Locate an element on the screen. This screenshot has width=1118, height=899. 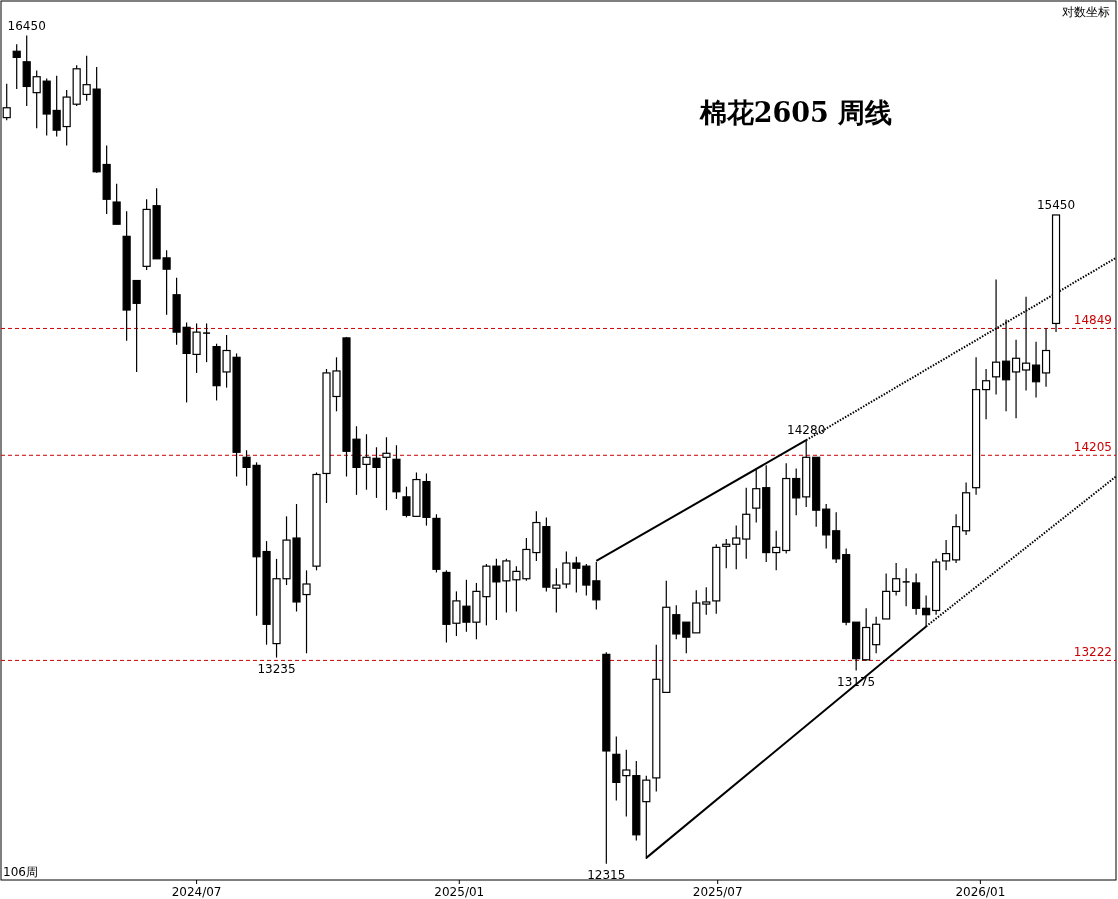
annotation: 12315 is located at coordinates (606, 874).